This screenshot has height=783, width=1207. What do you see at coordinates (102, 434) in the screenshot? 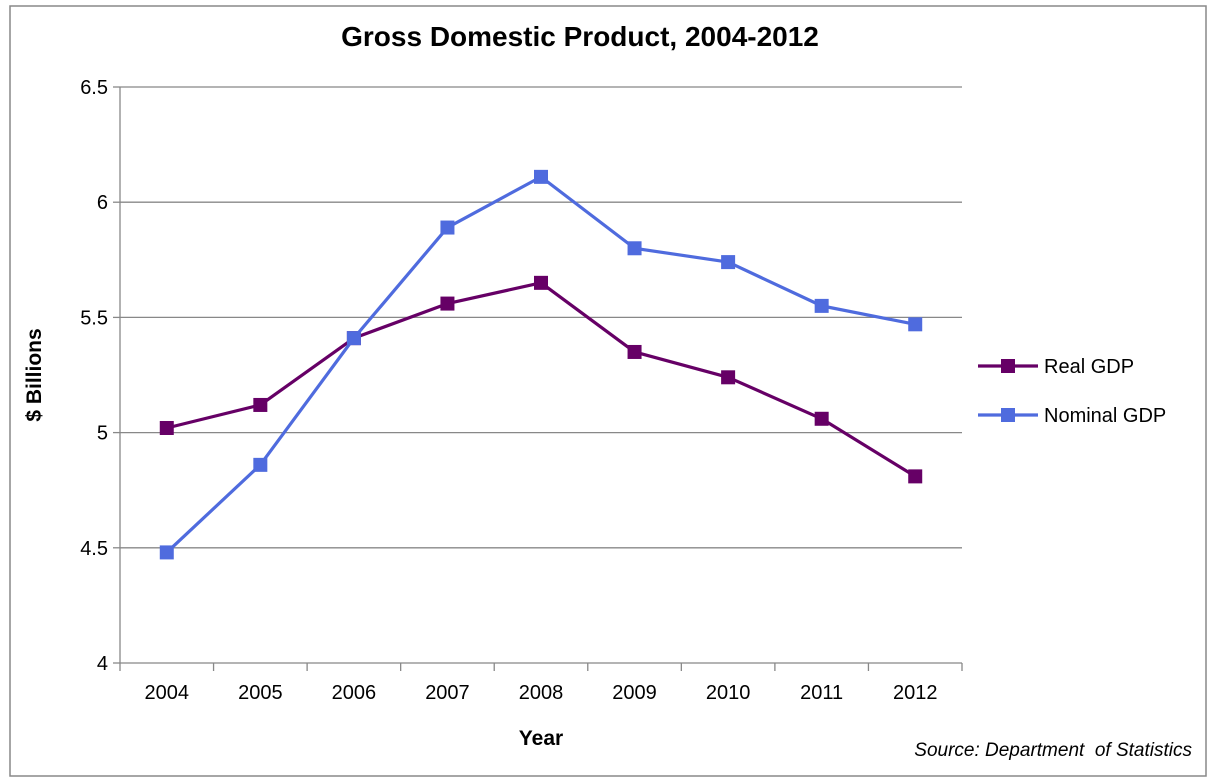
I see `y-tick-label: 5` at bounding box center [102, 434].